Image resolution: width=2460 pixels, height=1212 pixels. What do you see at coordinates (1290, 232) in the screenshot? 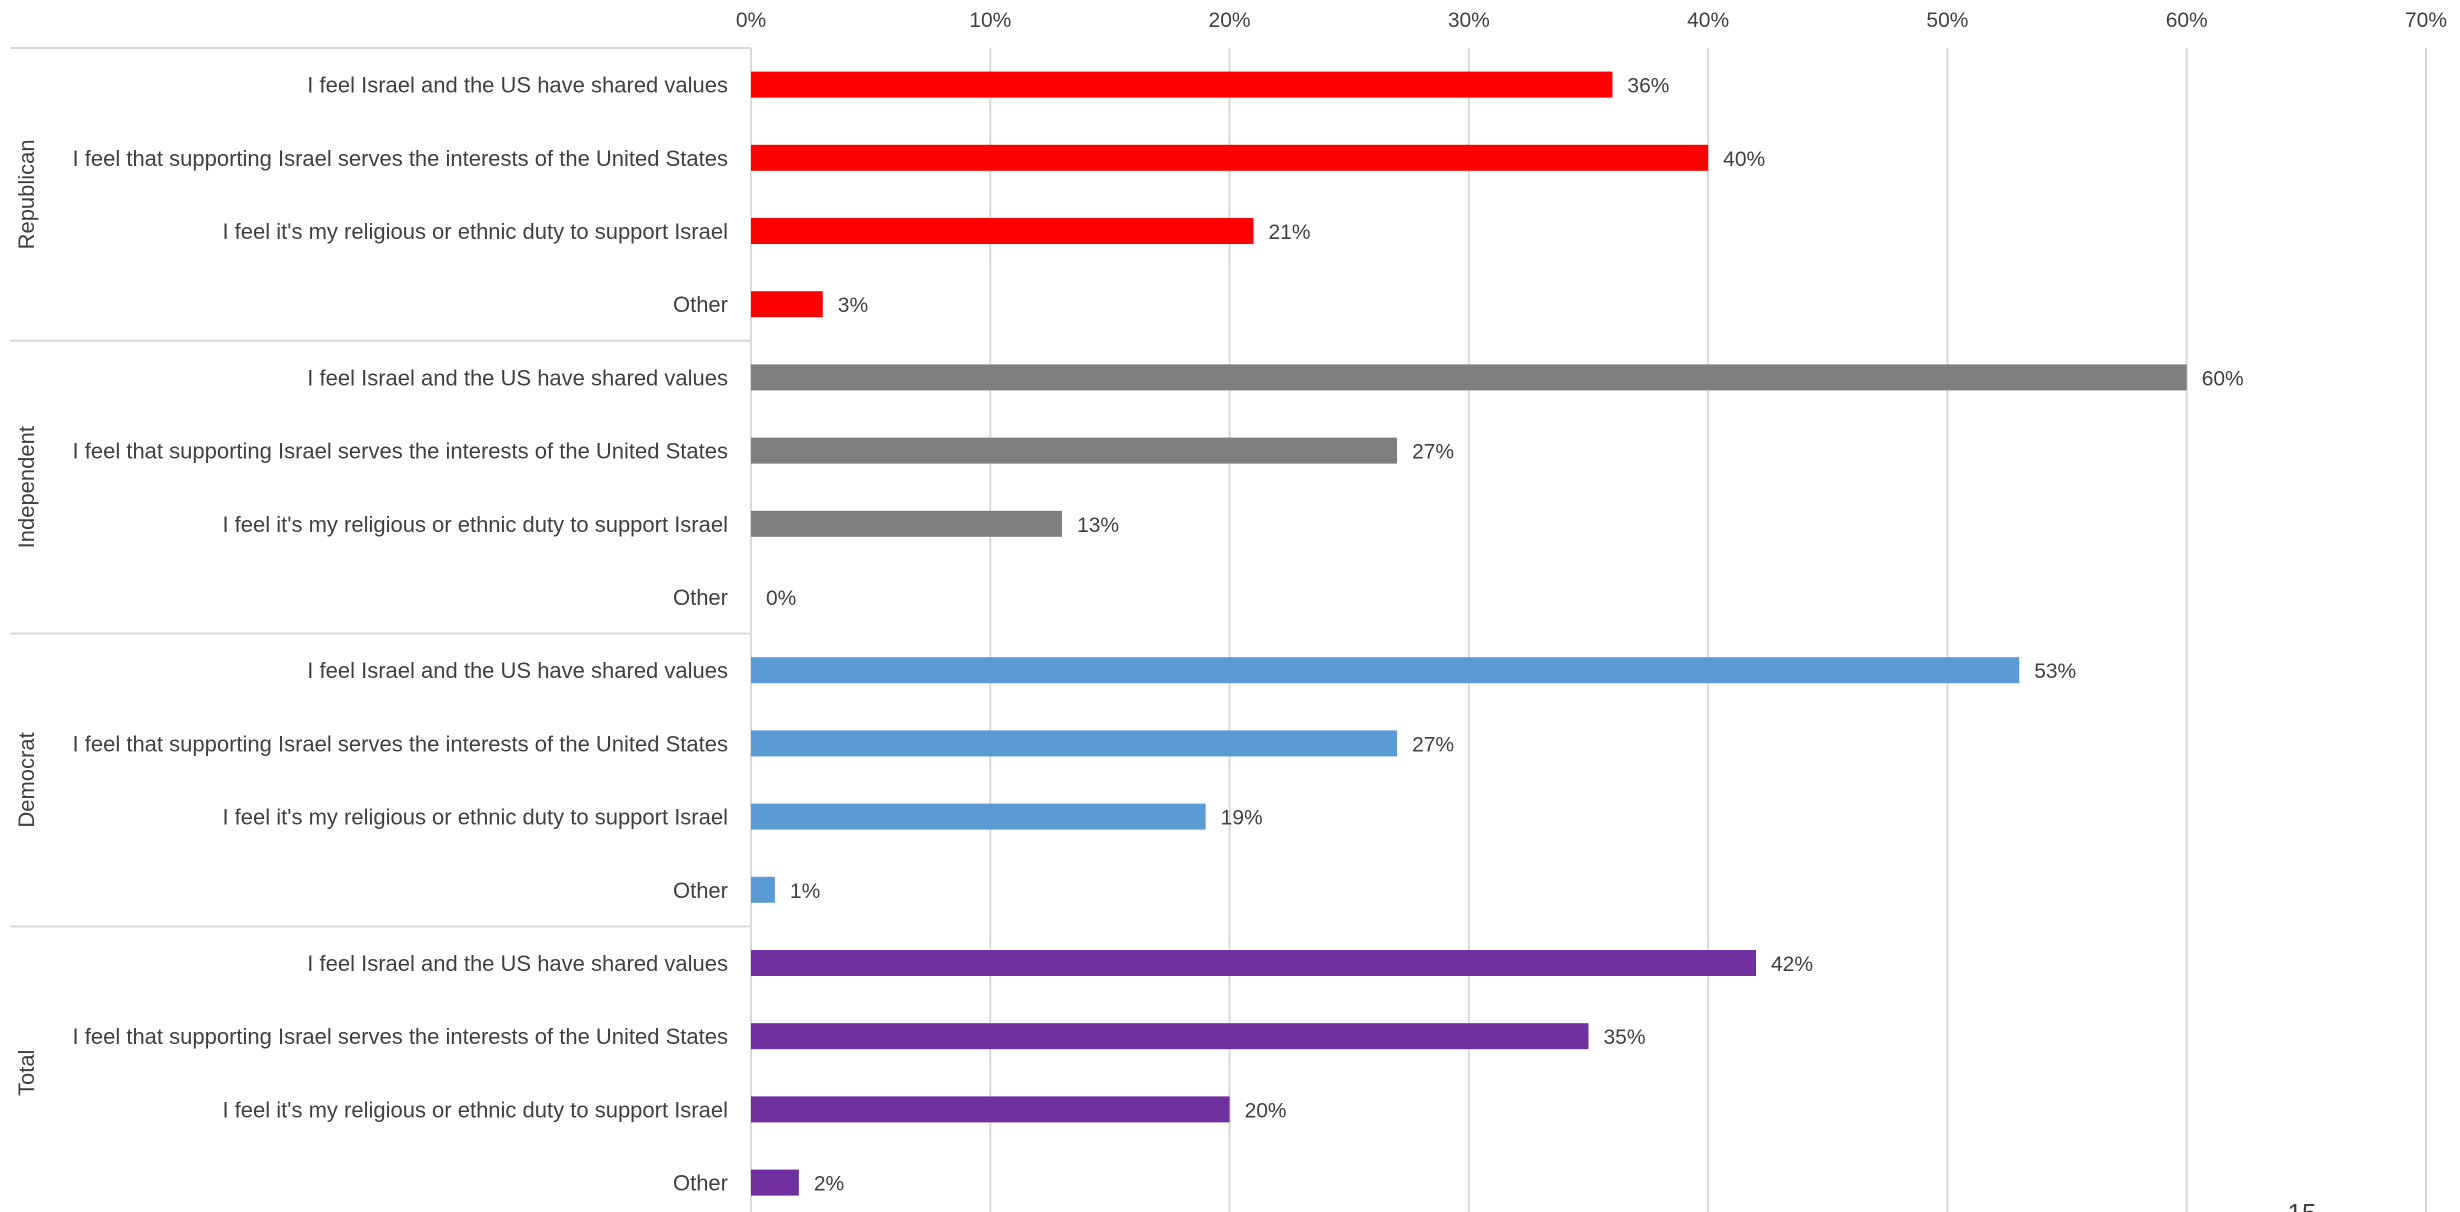
I see `data-label: 21%` at bounding box center [1290, 232].